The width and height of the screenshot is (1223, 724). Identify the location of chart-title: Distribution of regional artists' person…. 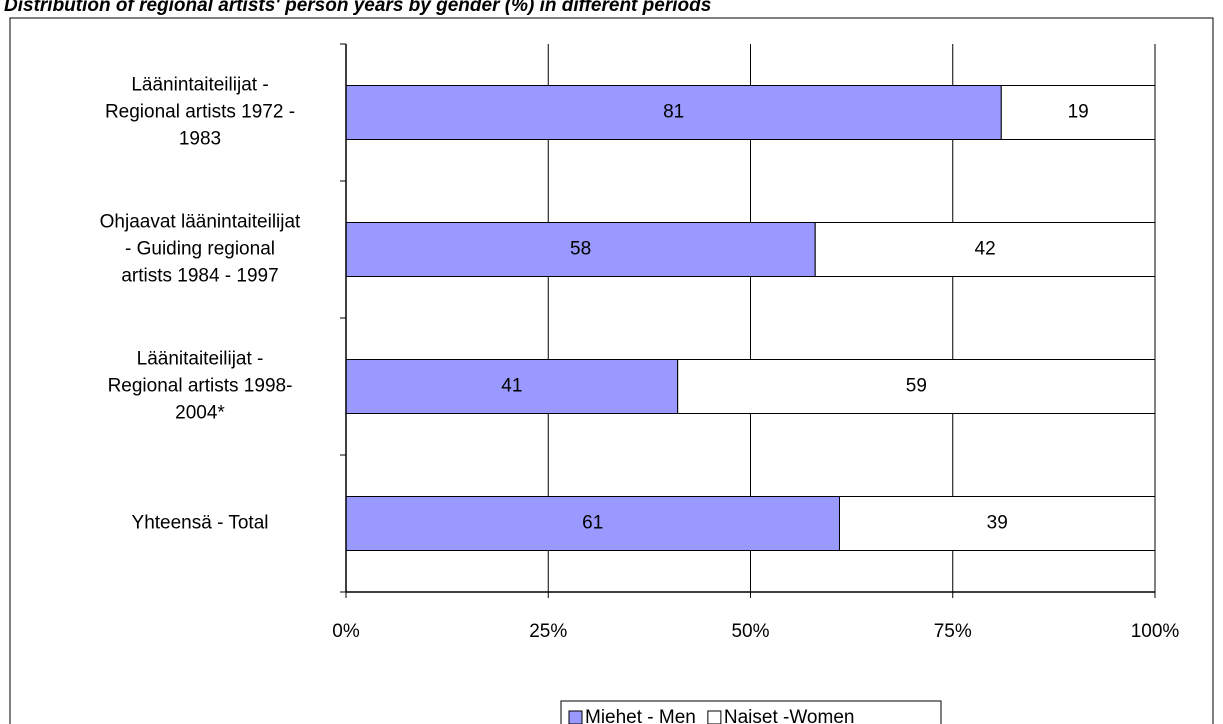
(357, 8).